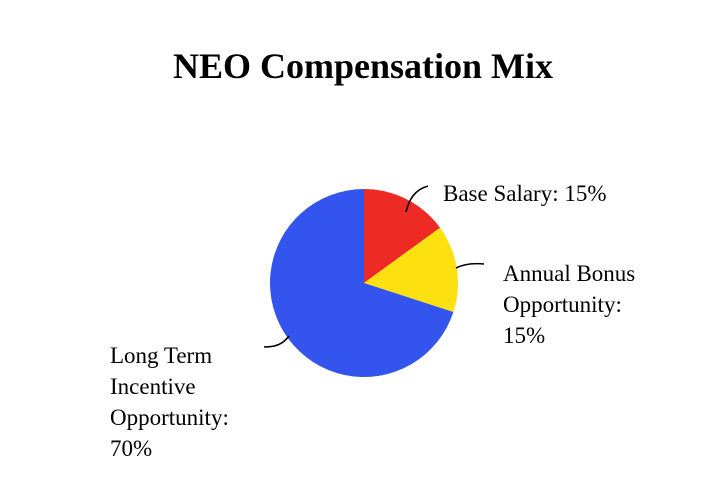 The width and height of the screenshot is (726, 494). I want to click on slice-label-line: Base Salary: 15%, so click(525, 193).